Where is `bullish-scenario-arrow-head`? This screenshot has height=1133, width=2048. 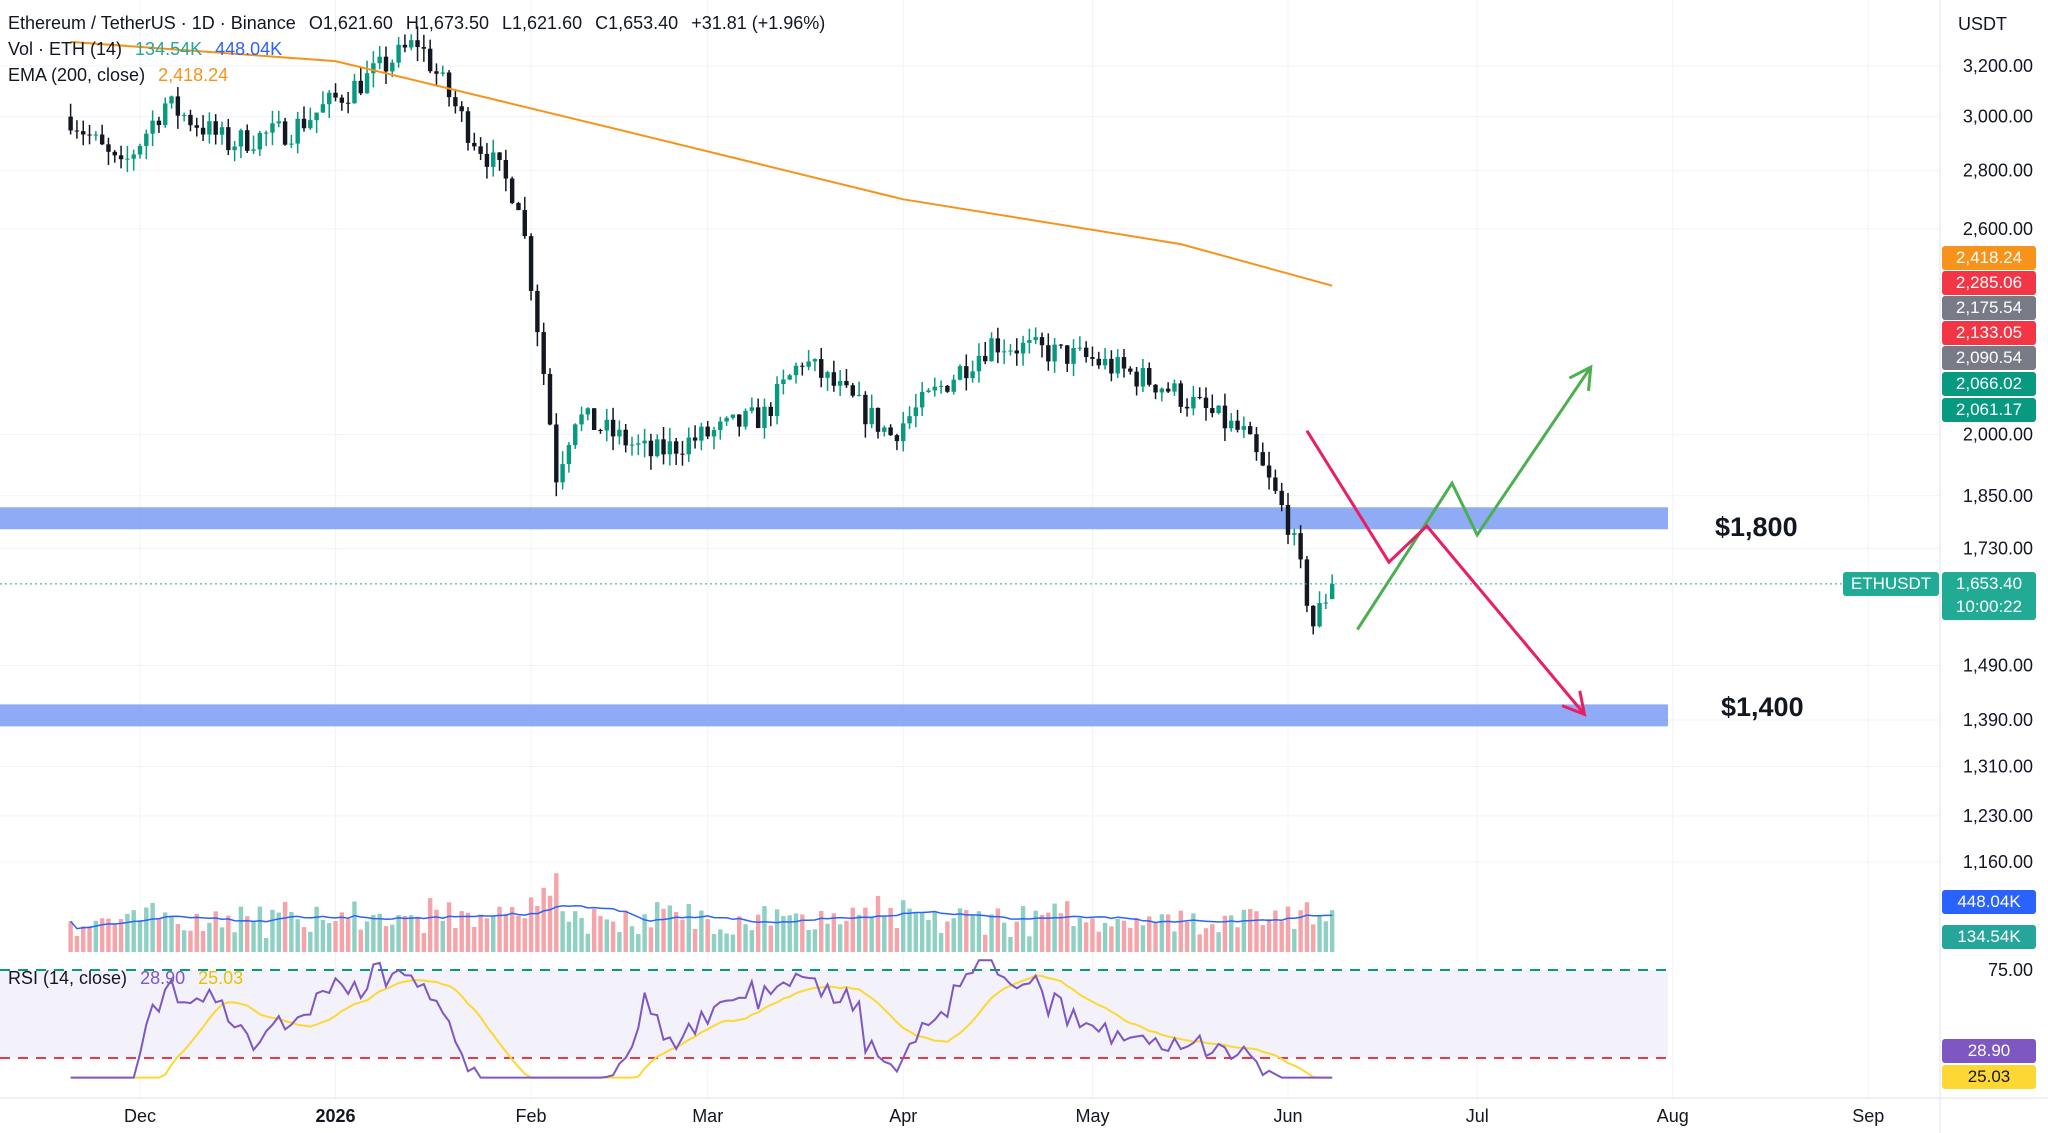 bullish-scenario-arrow-head is located at coordinates (1580, 378).